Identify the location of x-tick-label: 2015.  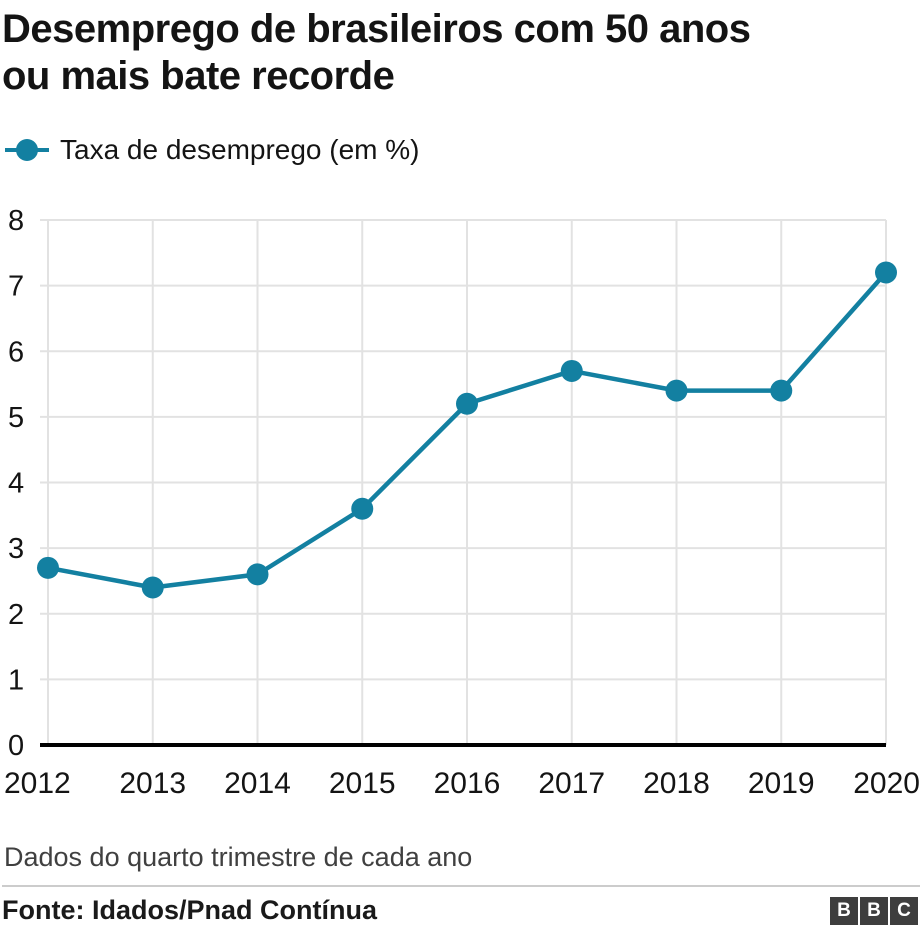
(362, 783).